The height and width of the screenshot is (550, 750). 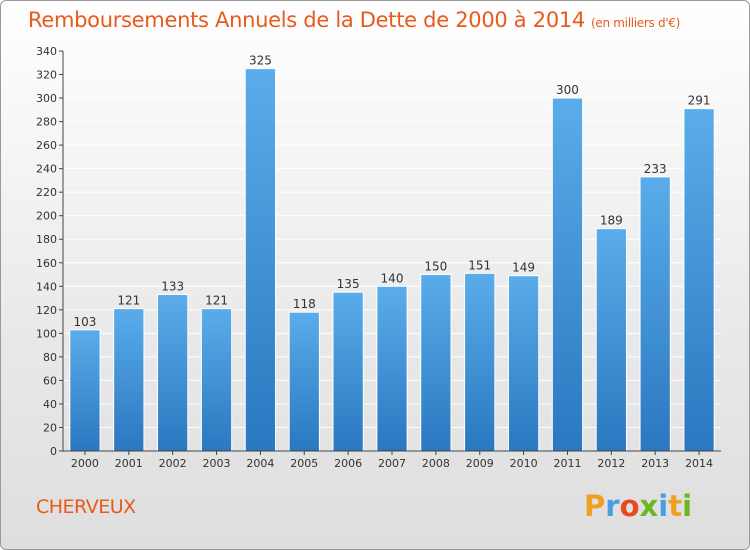 What do you see at coordinates (523, 268) in the screenshot?
I see `data-label: 149` at bounding box center [523, 268].